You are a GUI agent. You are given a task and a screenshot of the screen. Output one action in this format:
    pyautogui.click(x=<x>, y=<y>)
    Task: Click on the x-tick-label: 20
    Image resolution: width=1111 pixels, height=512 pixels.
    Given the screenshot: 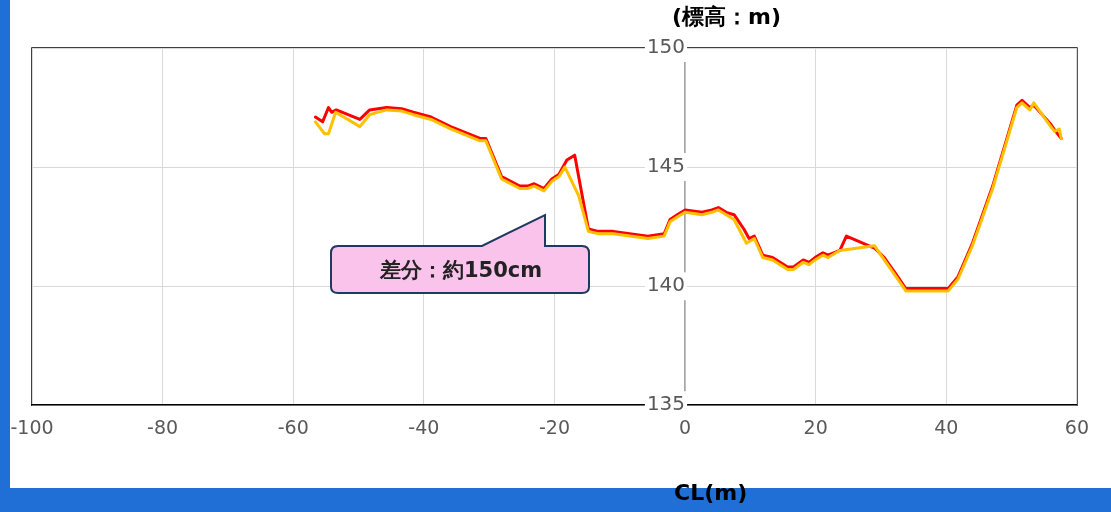 What is the action you would take?
    pyautogui.click(x=815, y=426)
    